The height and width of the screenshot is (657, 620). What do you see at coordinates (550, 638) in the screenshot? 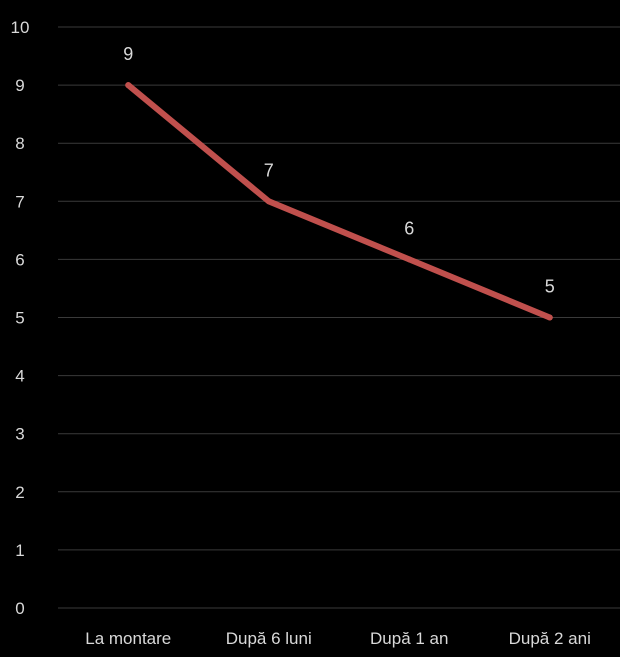
I see `x-tick-label: După 2 ani` at bounding box center [550, 638].